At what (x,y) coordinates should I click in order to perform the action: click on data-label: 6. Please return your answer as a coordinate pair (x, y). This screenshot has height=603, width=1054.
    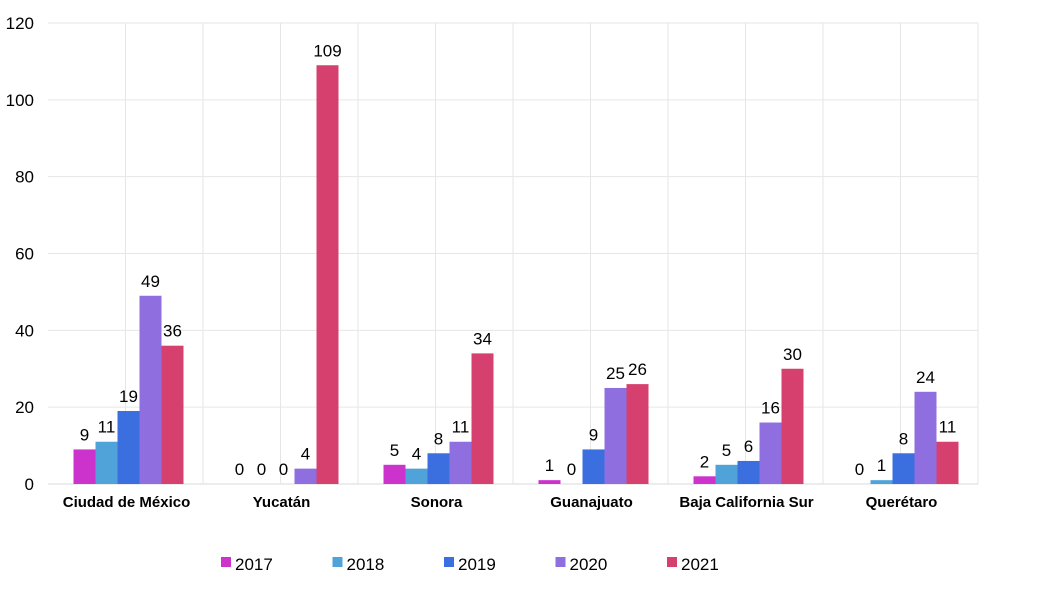
    Looking at the image, I should click on (748, 446).